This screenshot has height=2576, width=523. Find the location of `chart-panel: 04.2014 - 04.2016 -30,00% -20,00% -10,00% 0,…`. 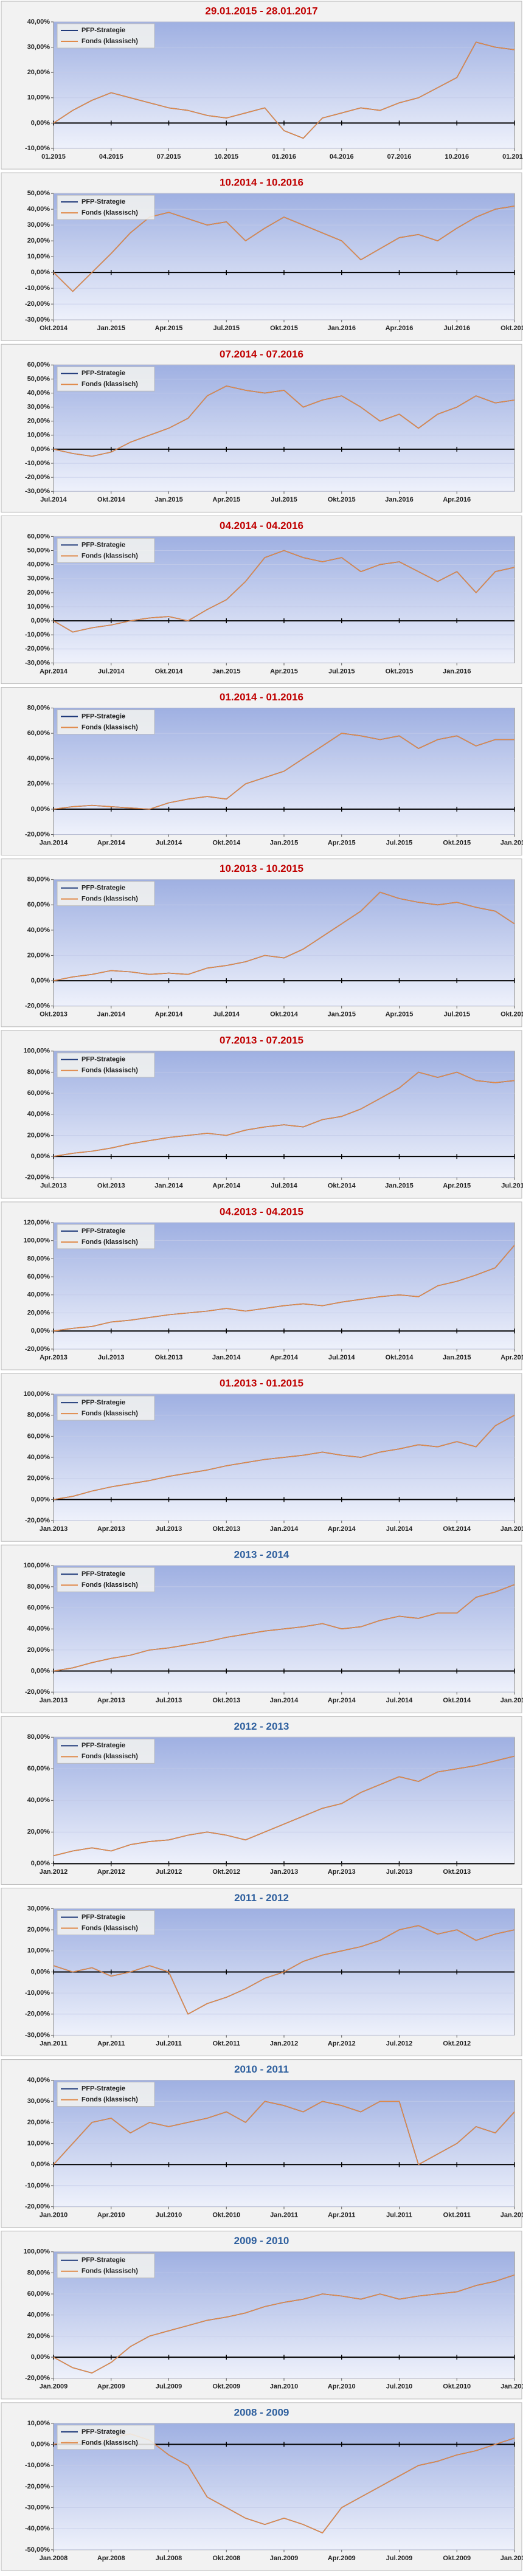

chart-panel: 04.2014 - 04.2016 -30,00% -20,00% -10,00% 0,… is located at coordinates (261, 600).